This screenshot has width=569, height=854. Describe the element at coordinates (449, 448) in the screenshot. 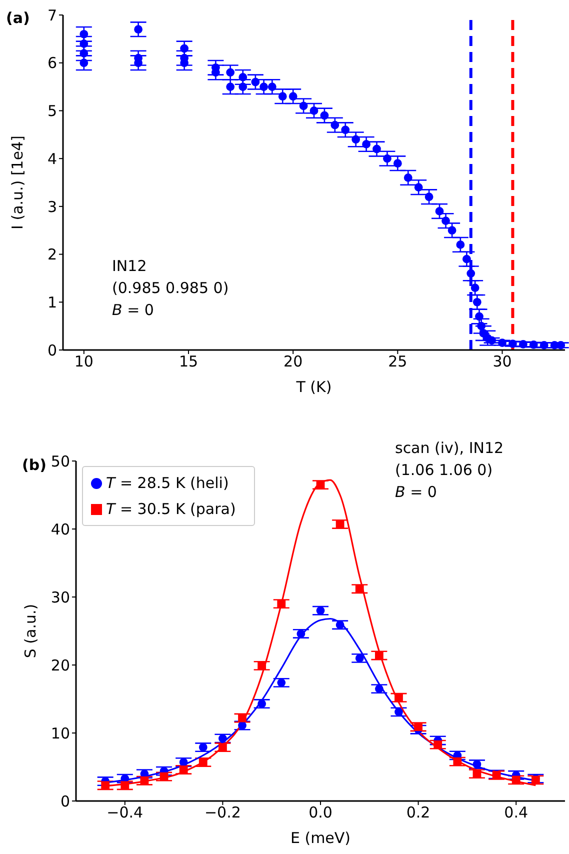

I see `text: scan (iv), IN12` at that location.